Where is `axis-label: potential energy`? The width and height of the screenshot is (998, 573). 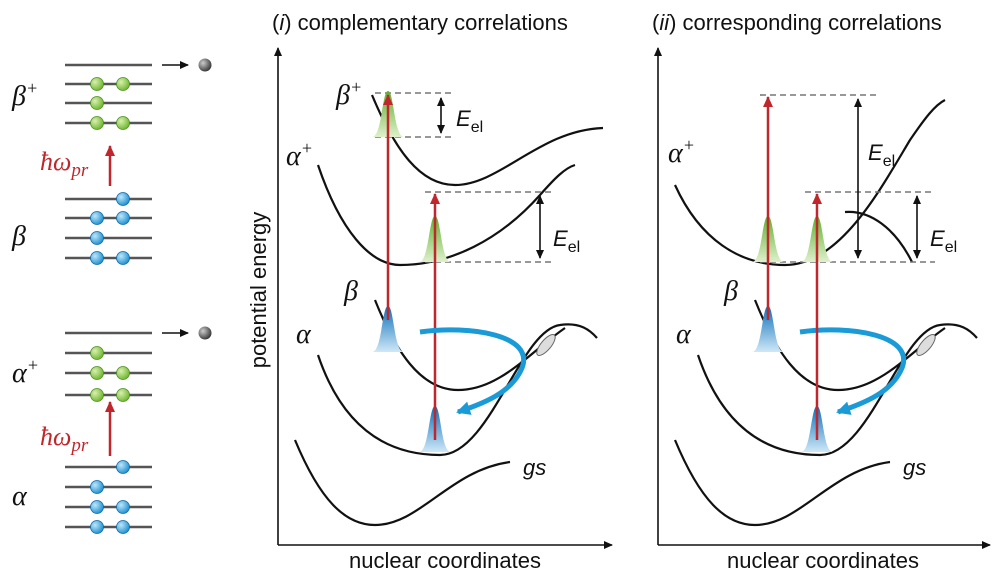
axis-label: potential energy is located at coordinates (258, 290).